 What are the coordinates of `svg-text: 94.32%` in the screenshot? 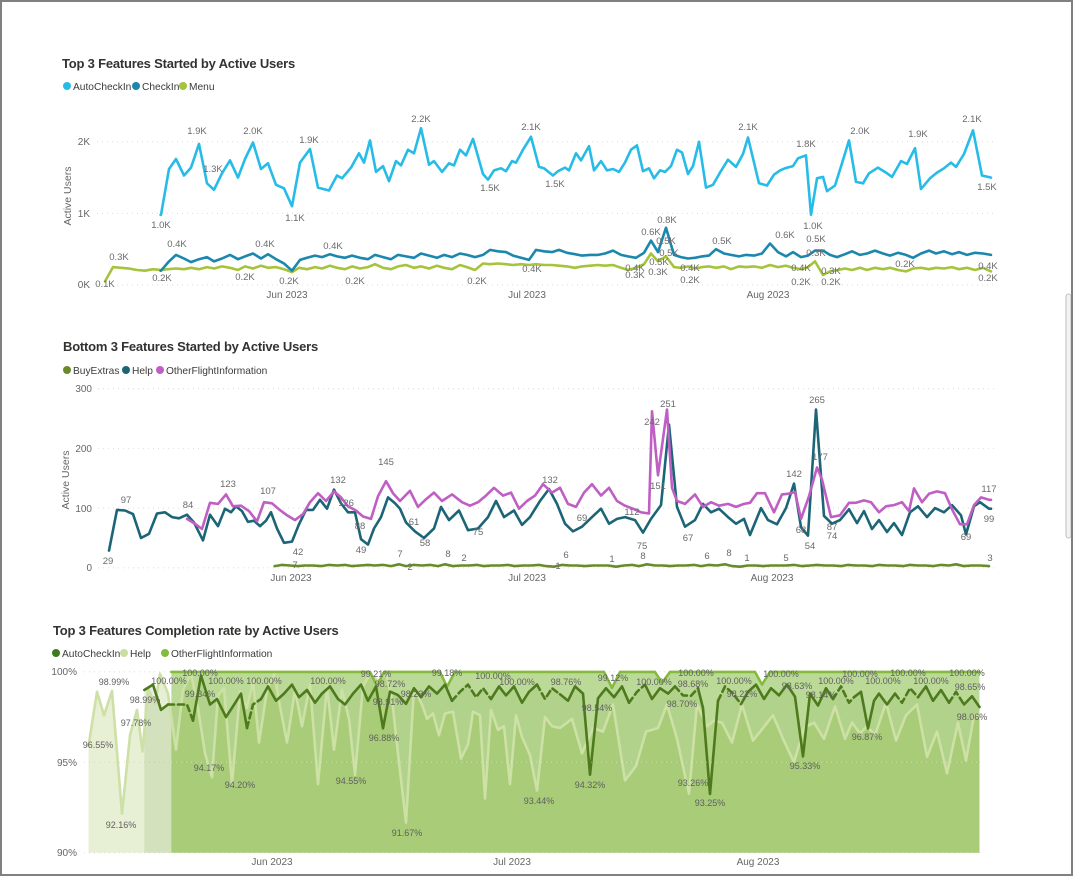 It's located at (590, 785).